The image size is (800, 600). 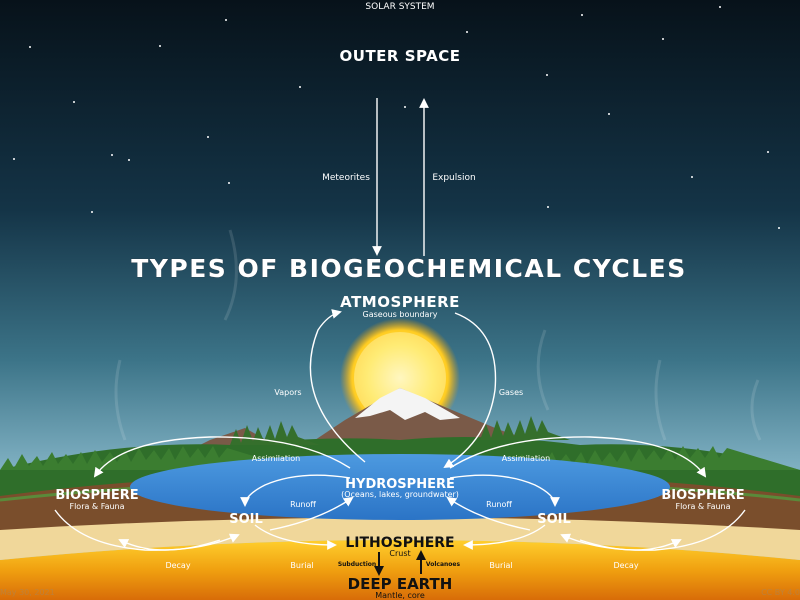 I want to click on corner-date: May 30, 2021, so click(x=27, y=592).